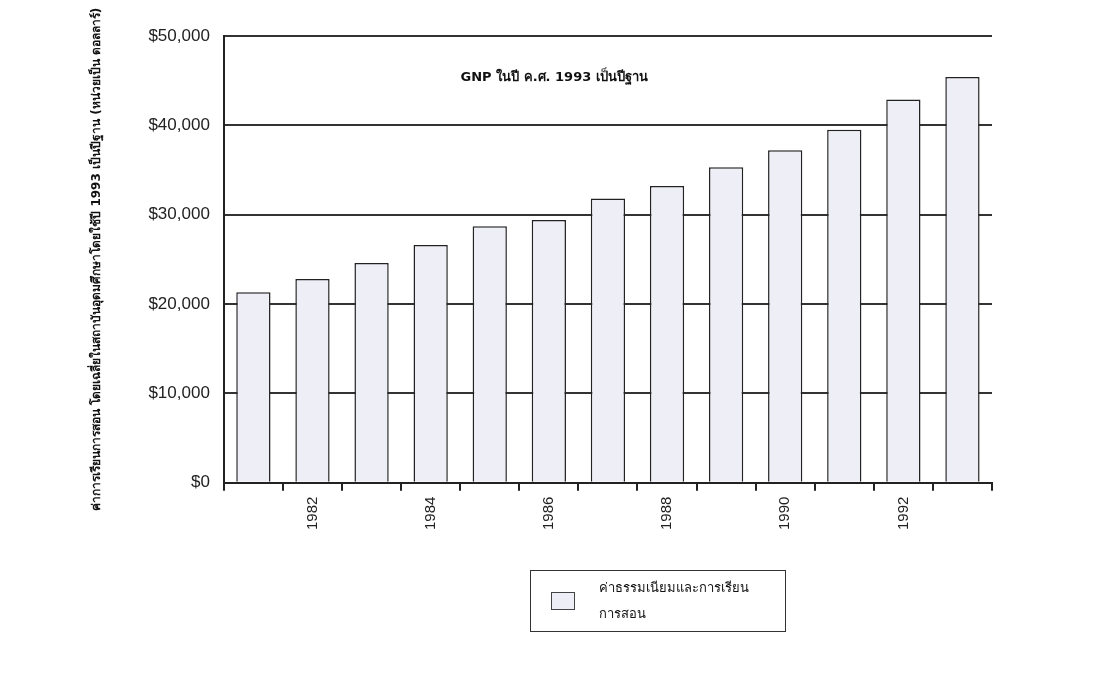 Image resolution: width=1107 pixels, height=686 pixels. I want to click on y-tick-label: $10,000, so click(179, 392).